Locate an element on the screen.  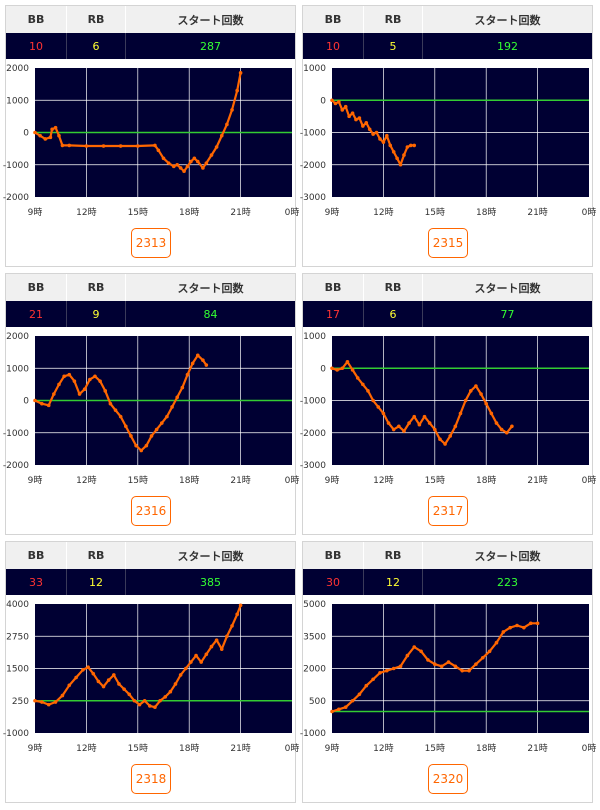
start-count-value: 84 is located at coordinates (210, 314).